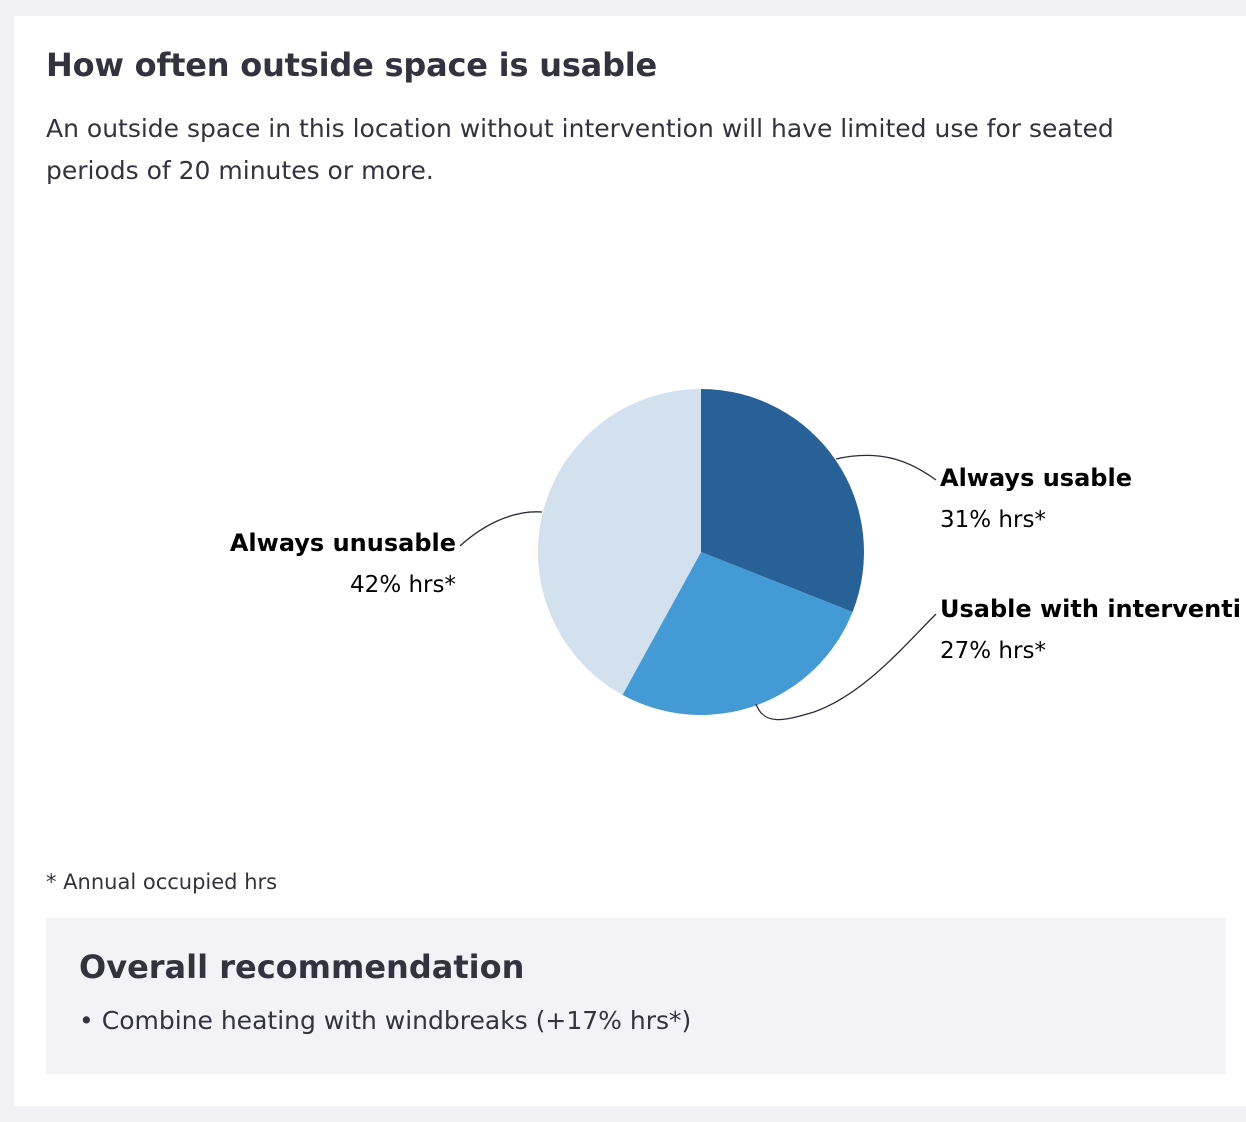 Image resolution: width=1246 pixels, height=1122 pixels. Describe the element at coordinates (1036, 478) in the screenshot. I see `slice-label-always-usable: Always usable` at that location.